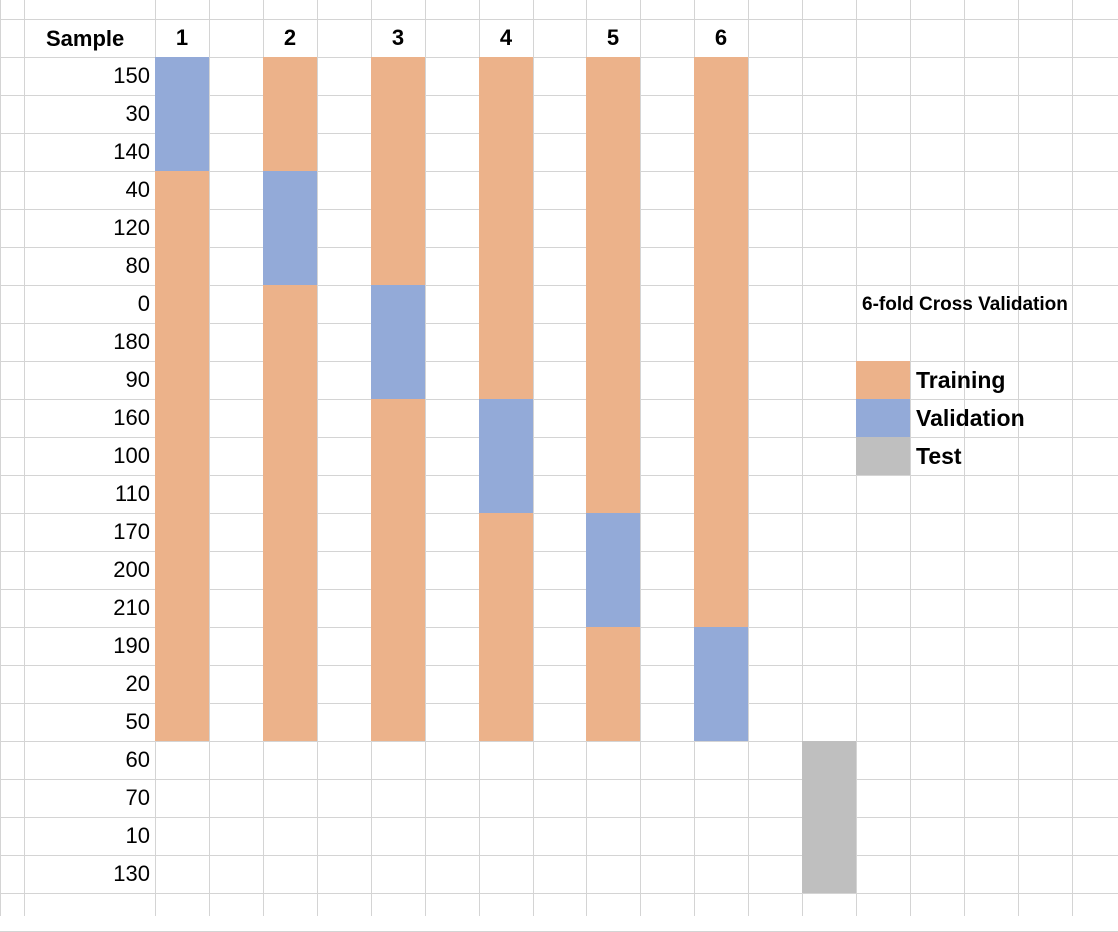  Describe the element at coordinates (85, 38) in the screenshot. I see `sample-header: Sample` at that location.